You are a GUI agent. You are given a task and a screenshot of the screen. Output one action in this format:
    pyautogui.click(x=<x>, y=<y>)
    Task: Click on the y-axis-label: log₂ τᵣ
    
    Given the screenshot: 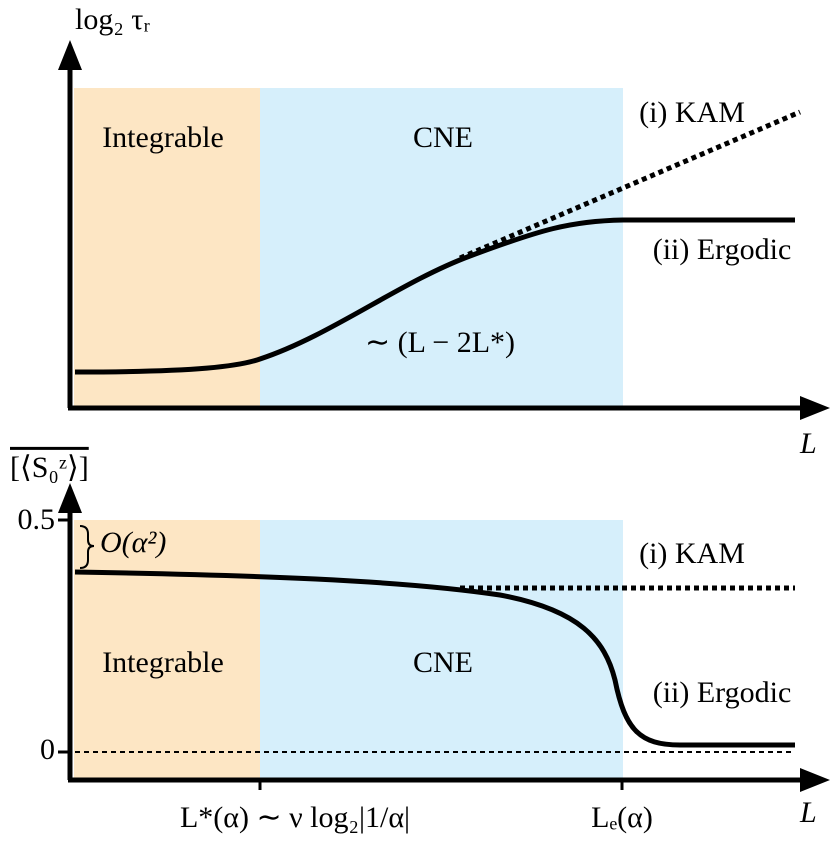 What is the action you would take?
    pyautogui.click(x=112, y=19)
    